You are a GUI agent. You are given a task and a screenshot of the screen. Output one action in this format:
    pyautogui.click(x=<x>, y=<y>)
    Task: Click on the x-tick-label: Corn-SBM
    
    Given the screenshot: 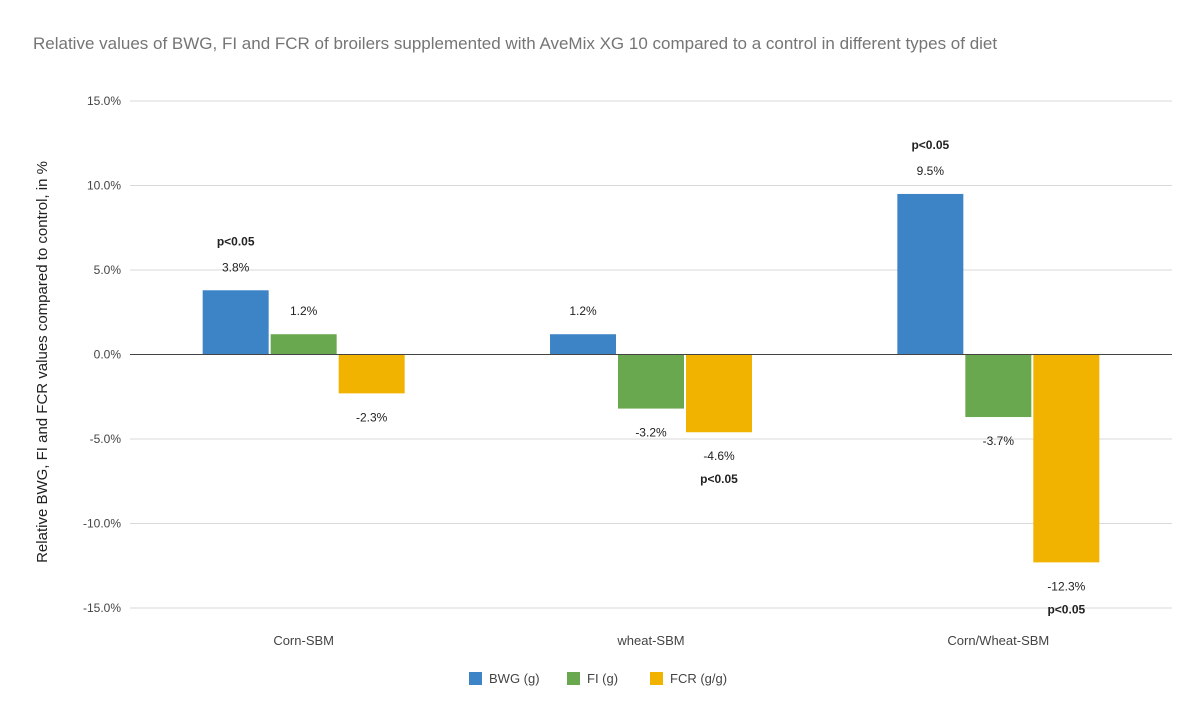 What is the action you would take?
    pyautogui.click(x=303, y=640)
    